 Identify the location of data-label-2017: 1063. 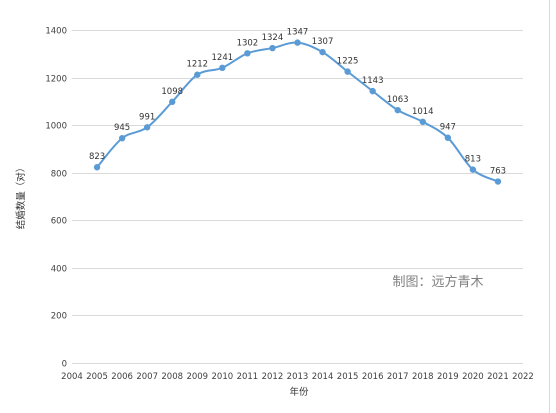
(398, 100).